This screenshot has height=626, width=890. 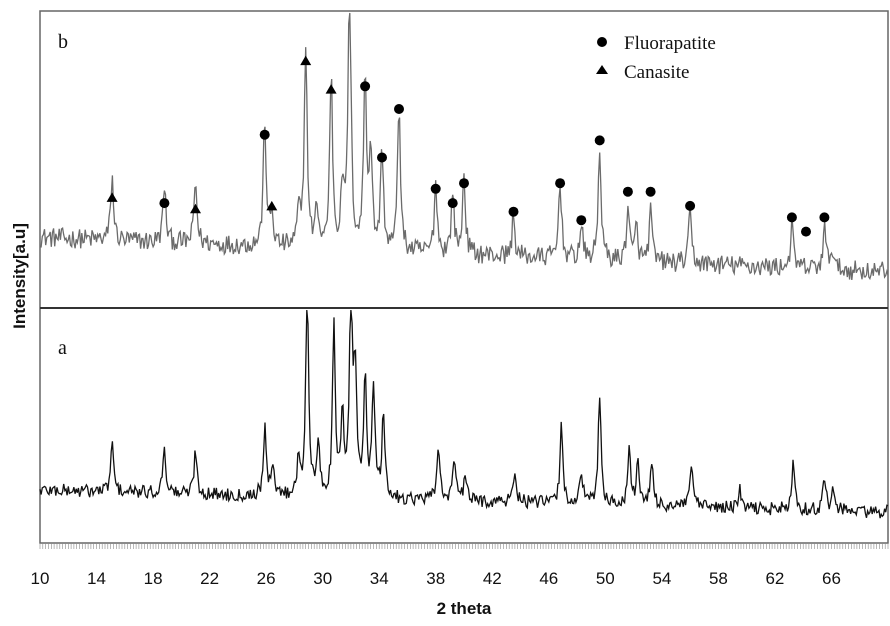 What do you see at coordinates (548, 578) in the screenshot?
I see `x-tick-label: 46` at bounding box center [548, 578].